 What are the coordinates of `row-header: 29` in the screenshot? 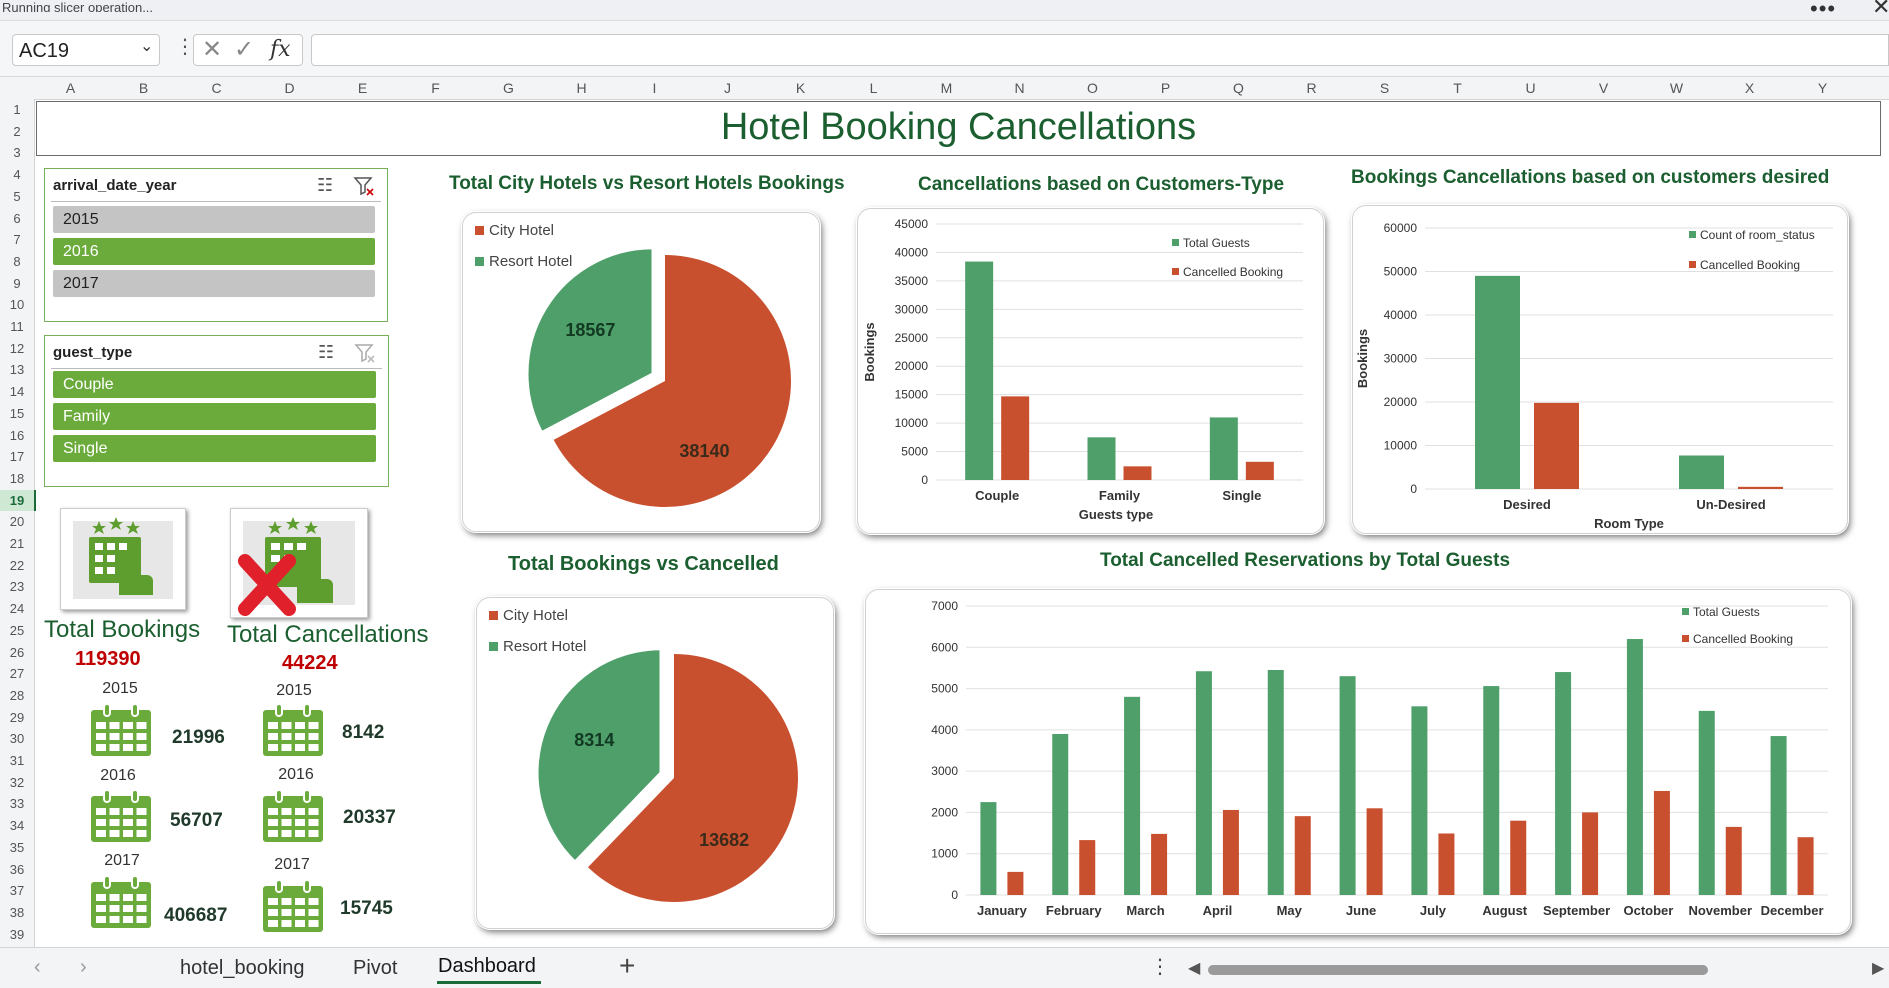 It's located at (17, 717).